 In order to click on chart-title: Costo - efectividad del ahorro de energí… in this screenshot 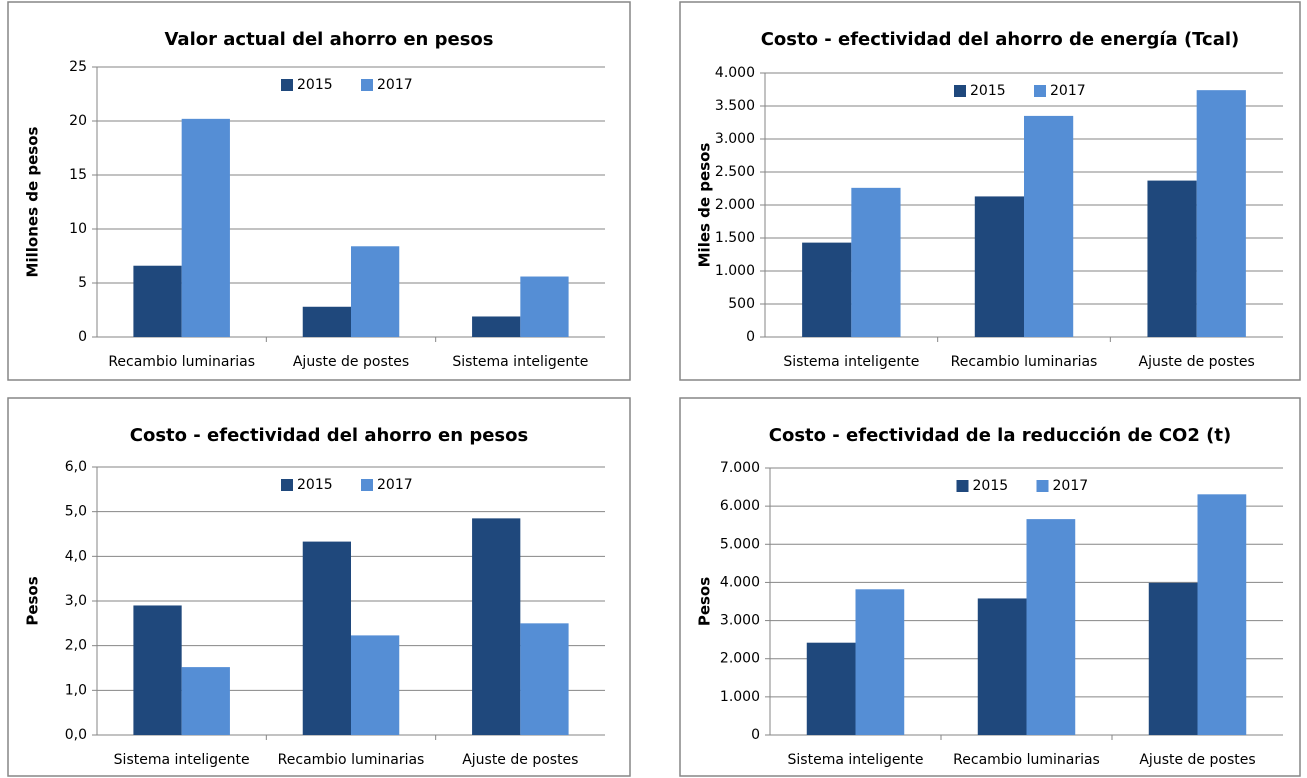, I will do `click(1000, 39)`.